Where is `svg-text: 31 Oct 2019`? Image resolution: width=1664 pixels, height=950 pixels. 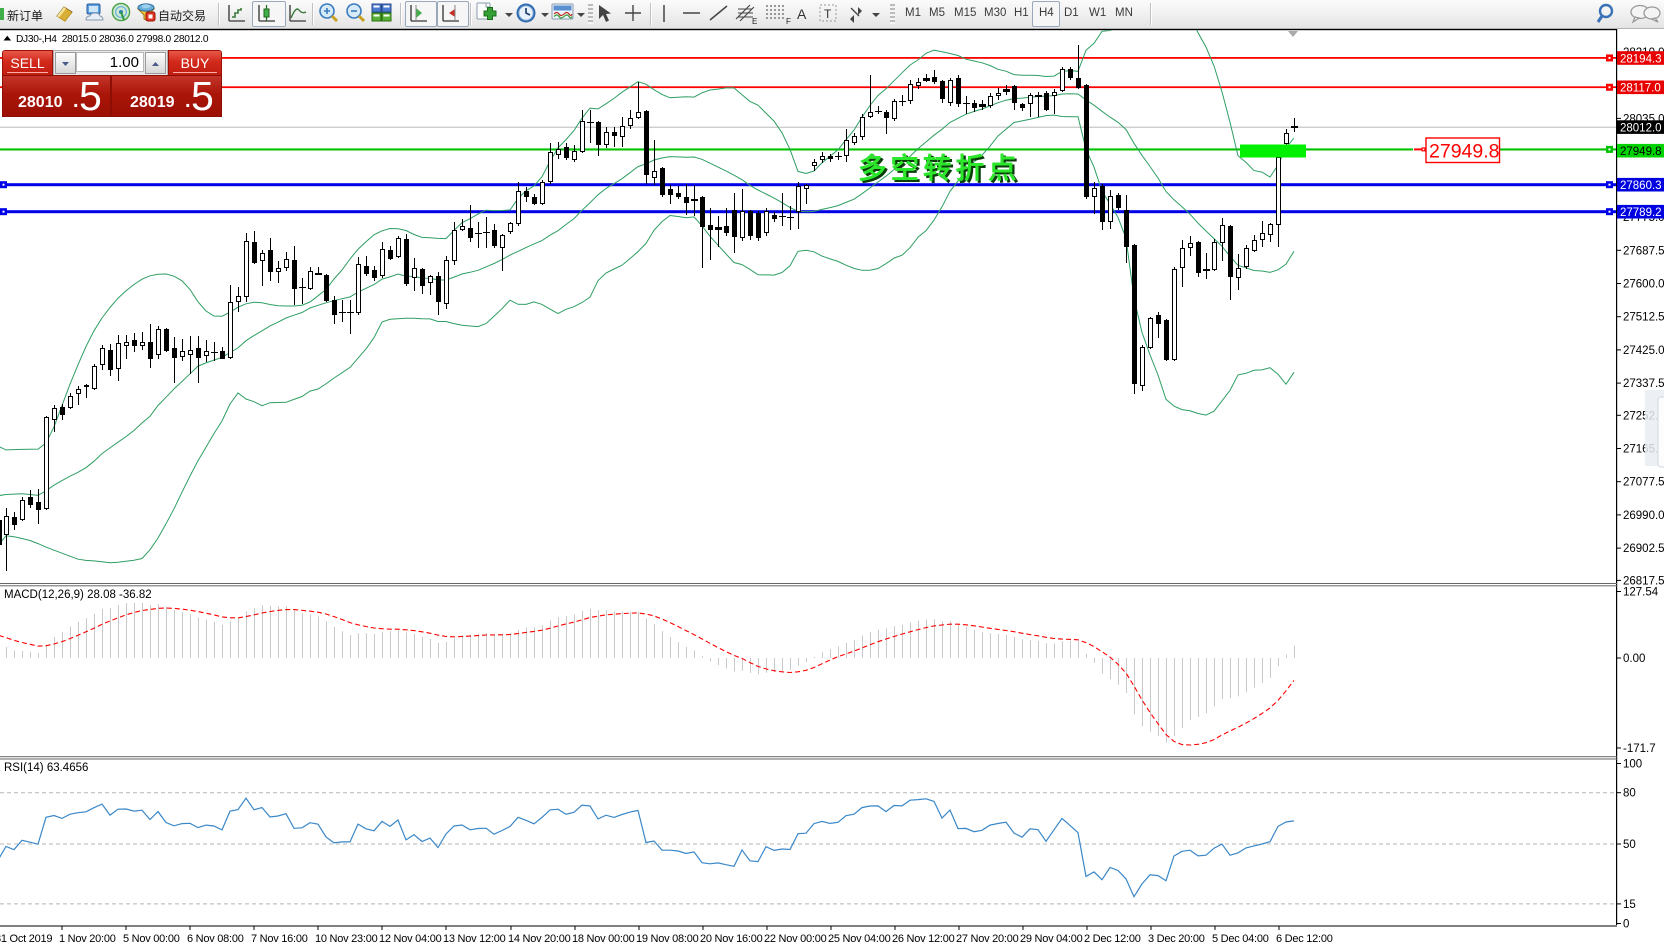
svg-text: 31 Oct 2019 is located at coordinates (26, 939).